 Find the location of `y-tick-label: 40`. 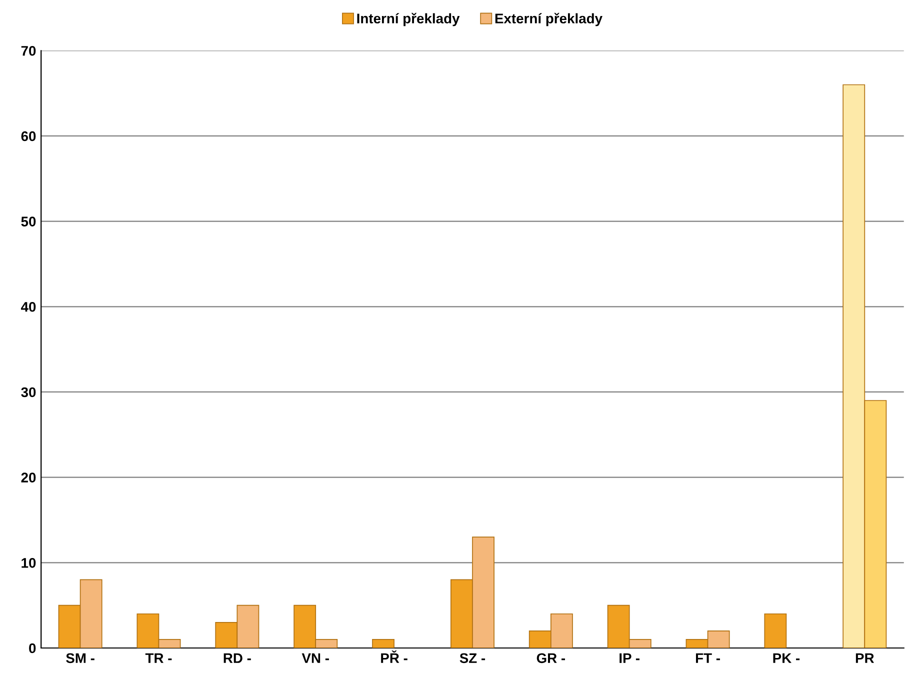

y-tick-label: 40 is located at coordinates (28, 307).